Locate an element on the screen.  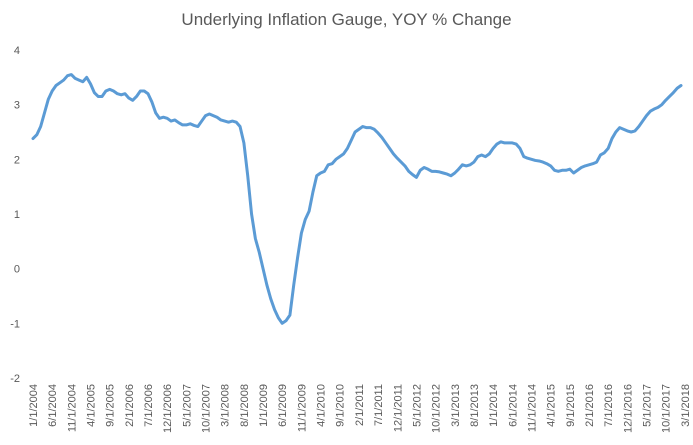
x-tick-label: 12/1/2016 is located at coordinates (628, 408).